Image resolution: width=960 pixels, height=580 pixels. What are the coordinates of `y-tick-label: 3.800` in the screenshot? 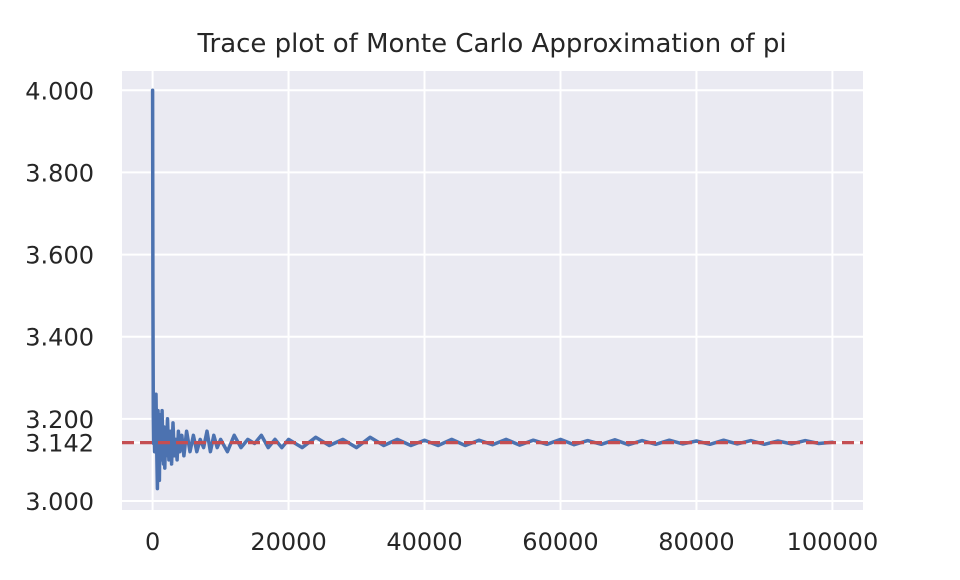 It's located at (59, 173).